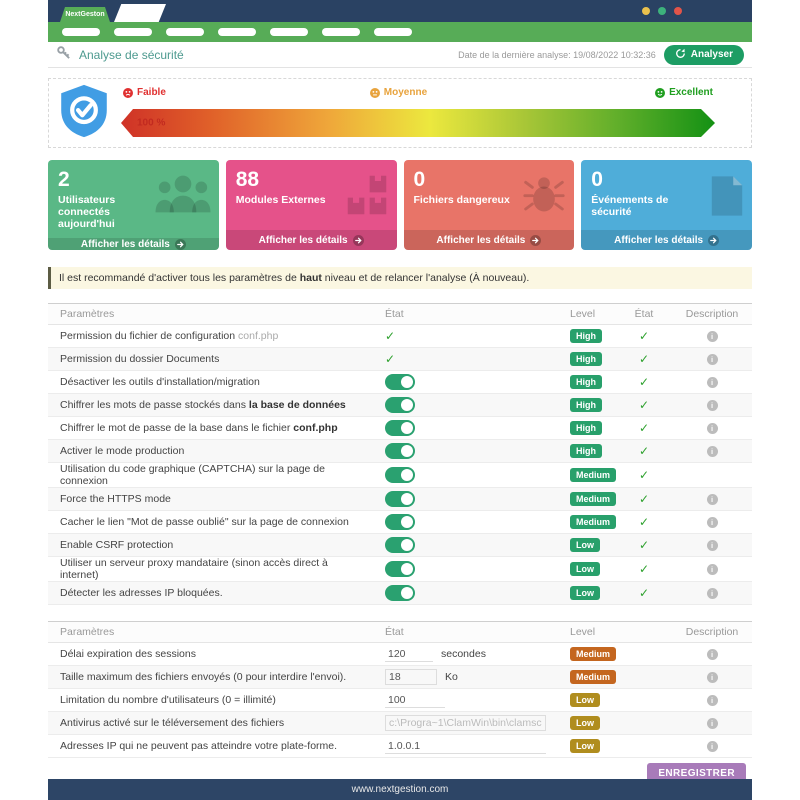 The height and width of the screenshot is (800, 800). Describe the element at coordinates (411, 677) in the screenshot. I see `max-upload-size-input` at that location.